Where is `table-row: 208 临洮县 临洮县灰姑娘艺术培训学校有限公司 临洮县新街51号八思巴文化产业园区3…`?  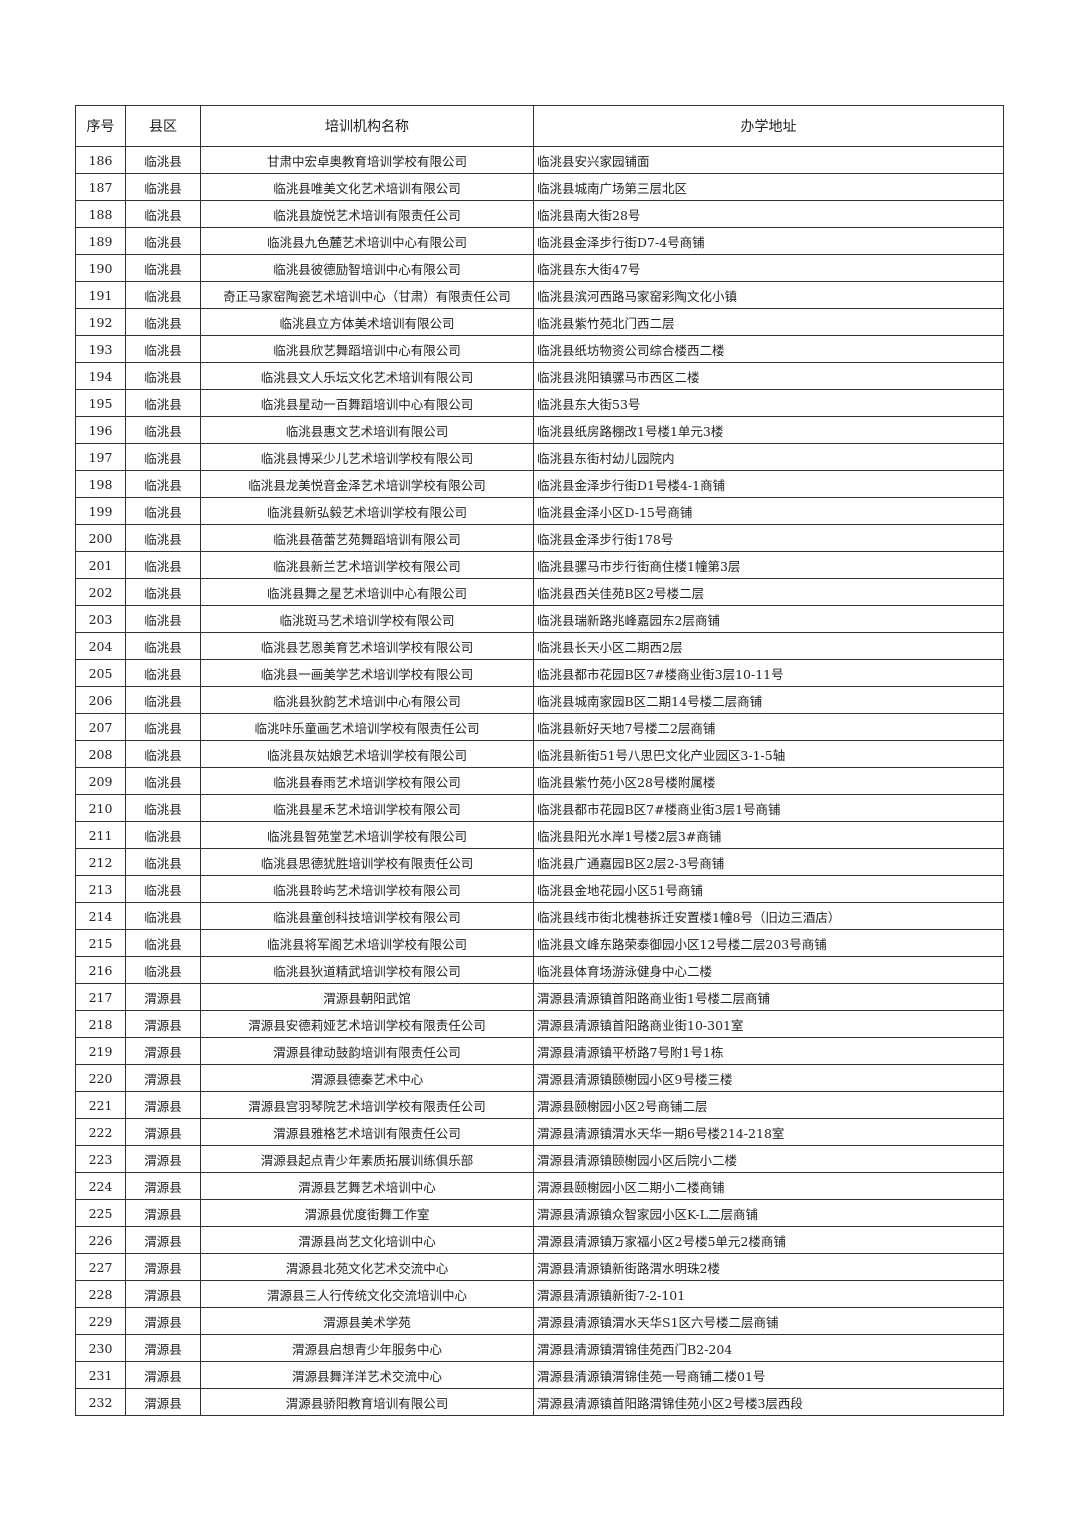 table-row: 208 临洮县 临洮县灰姑娘艺术培训学校有限公司 临洮县新街51号八思巴文化产业园区3… is located at coordinates (539, 754).